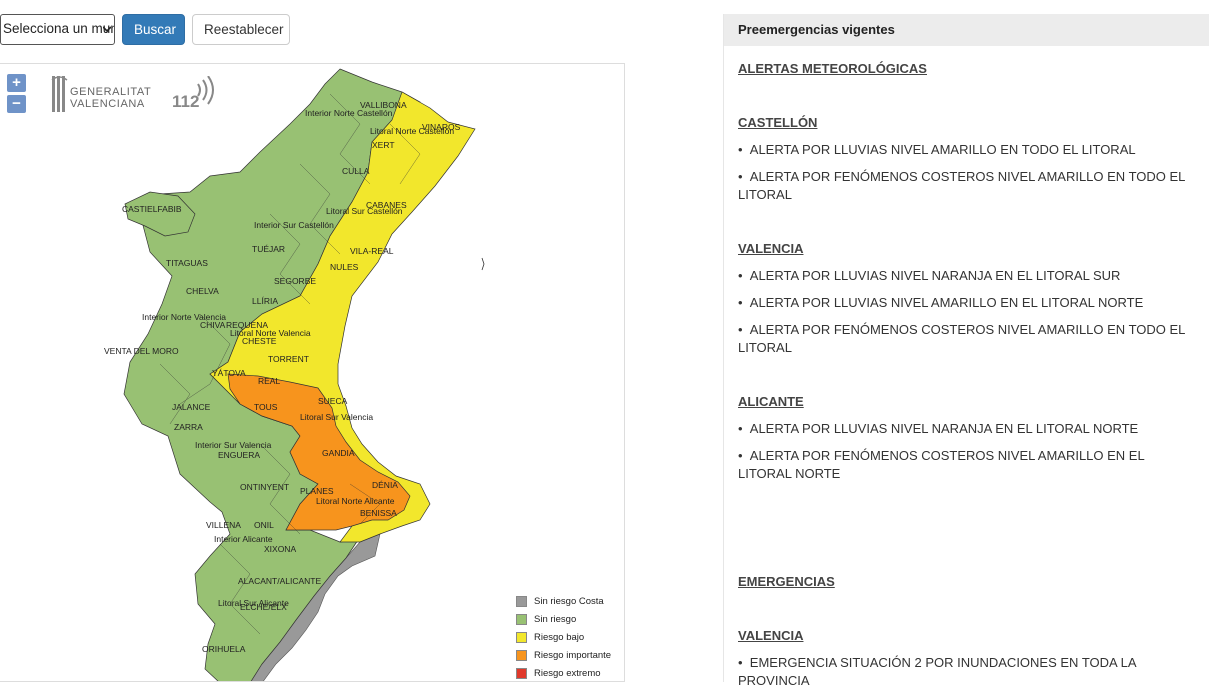  I want to click on map-label-culla: CULLA, so click(356, 171).